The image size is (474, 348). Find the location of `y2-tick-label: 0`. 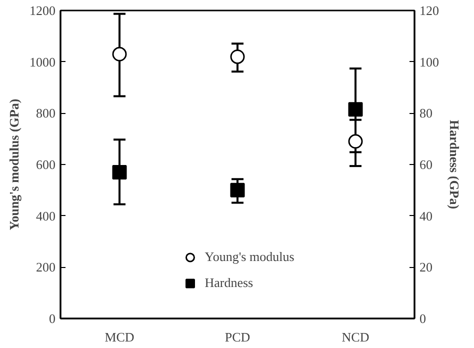

y2-tick-label: 0 is located at coordinates (423, 318).